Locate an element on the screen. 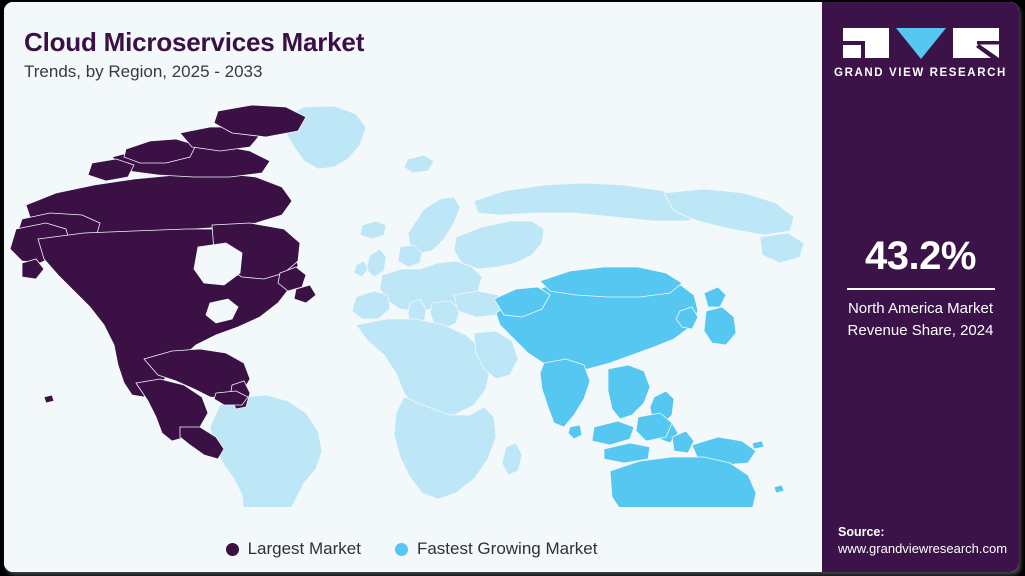 The height and width of the screenshot is (576, 1025). legend-item-largest-market: Largest Market is located at coordinates (293, 549).